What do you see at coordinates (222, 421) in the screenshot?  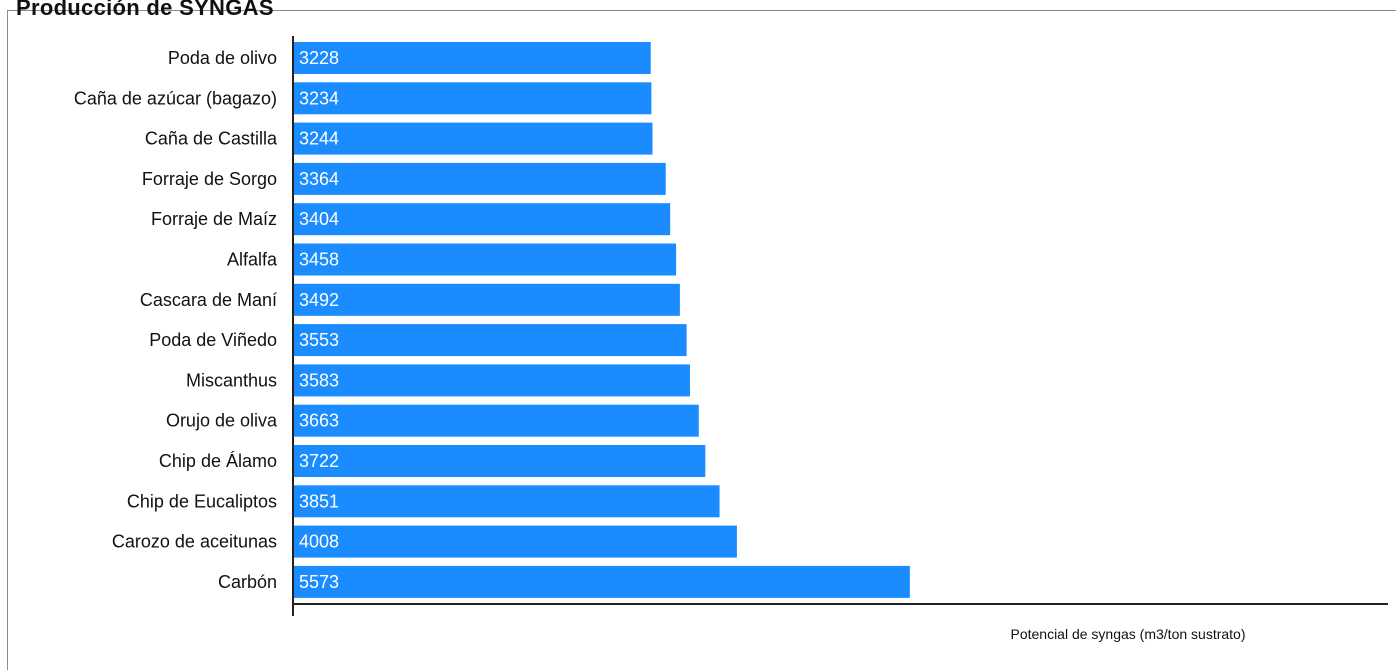 I see `category-label: Orujo de oliva` at bounding box center [222, 421].